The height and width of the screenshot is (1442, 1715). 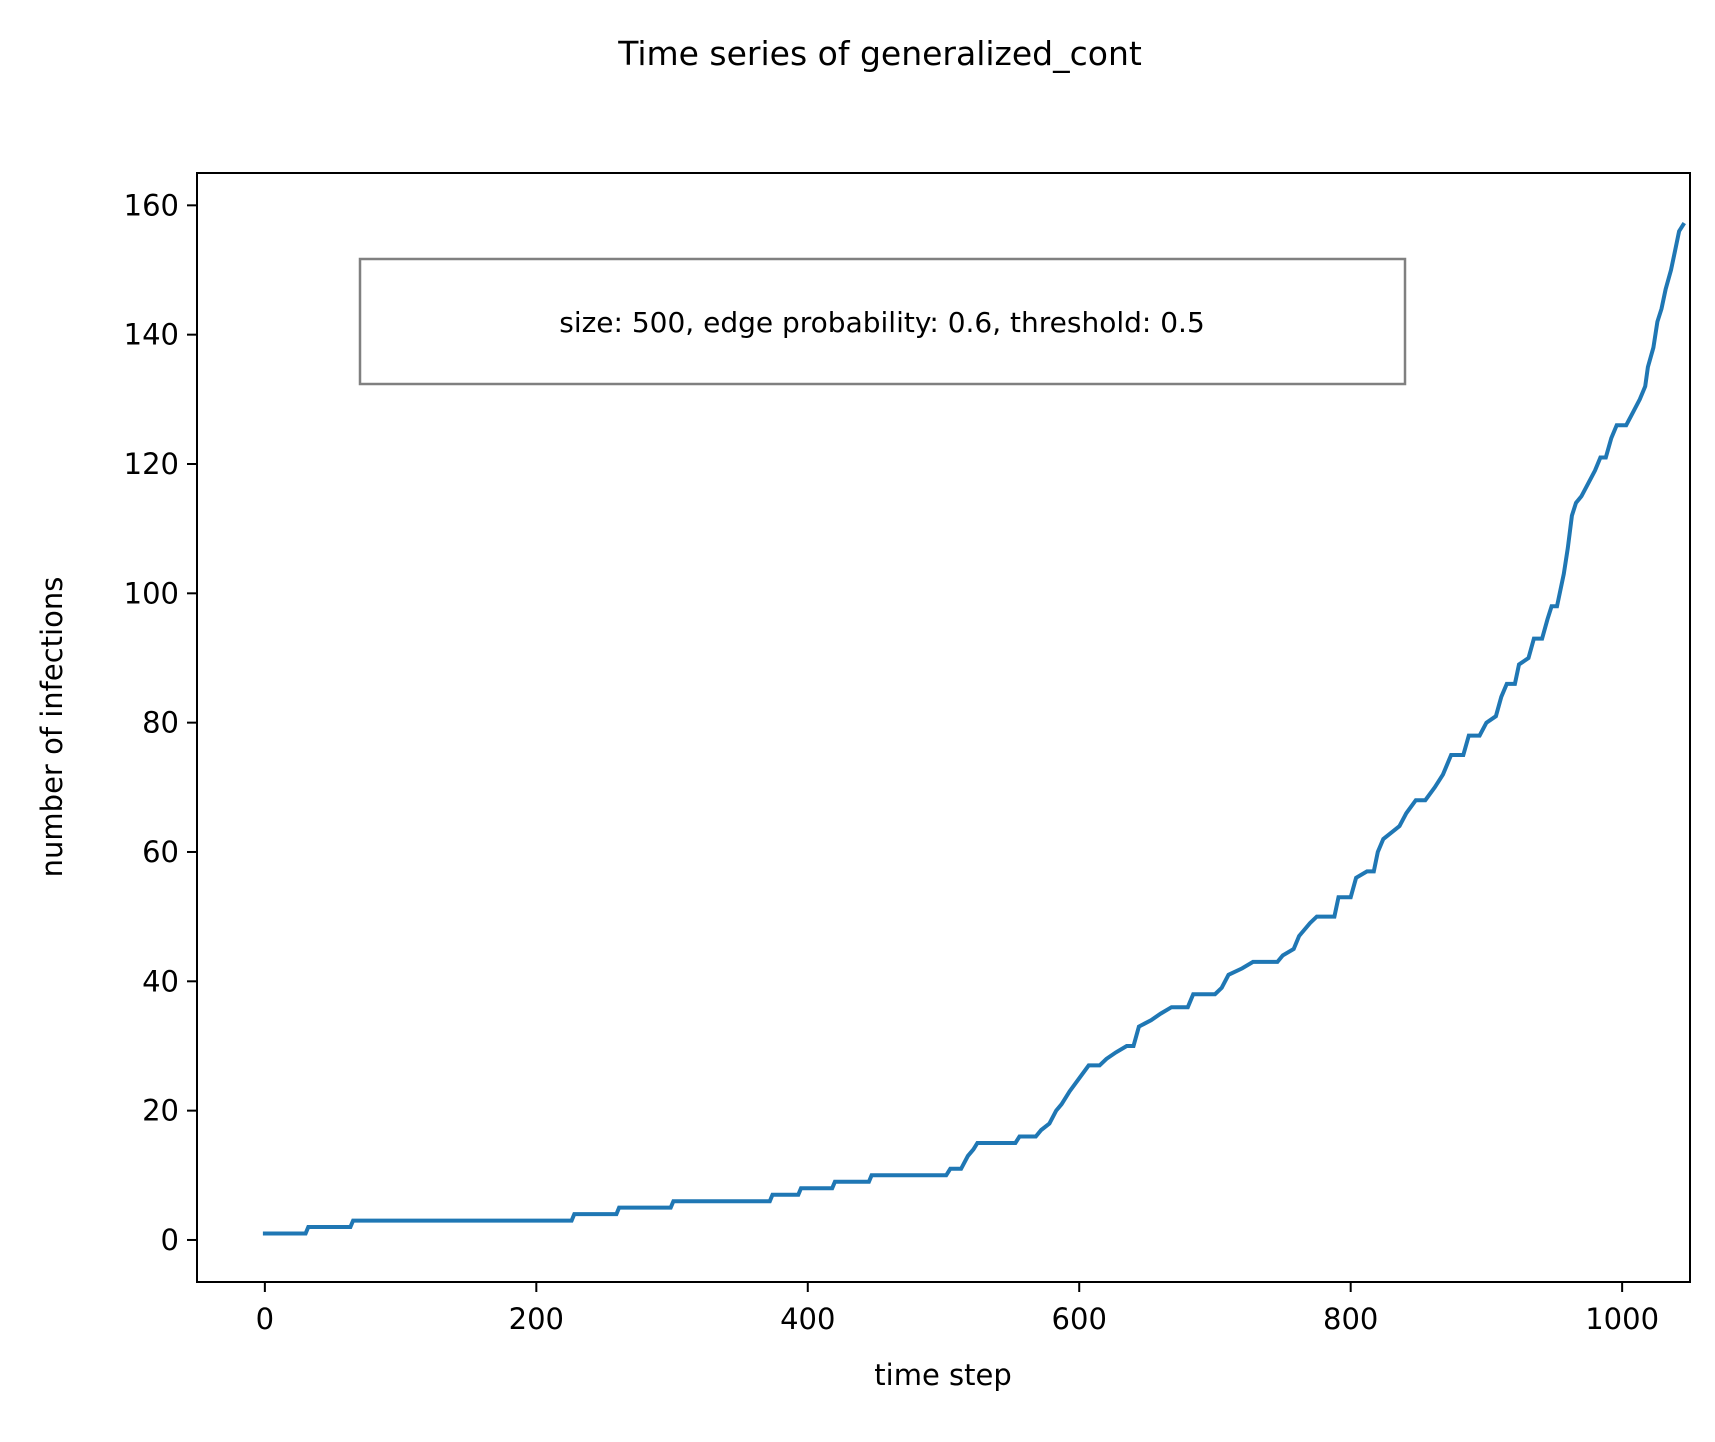 What do you see at coordinates (151, 205) in the screenshot?
I see `y-tick-label: 160` at bounding box center [151, 205].